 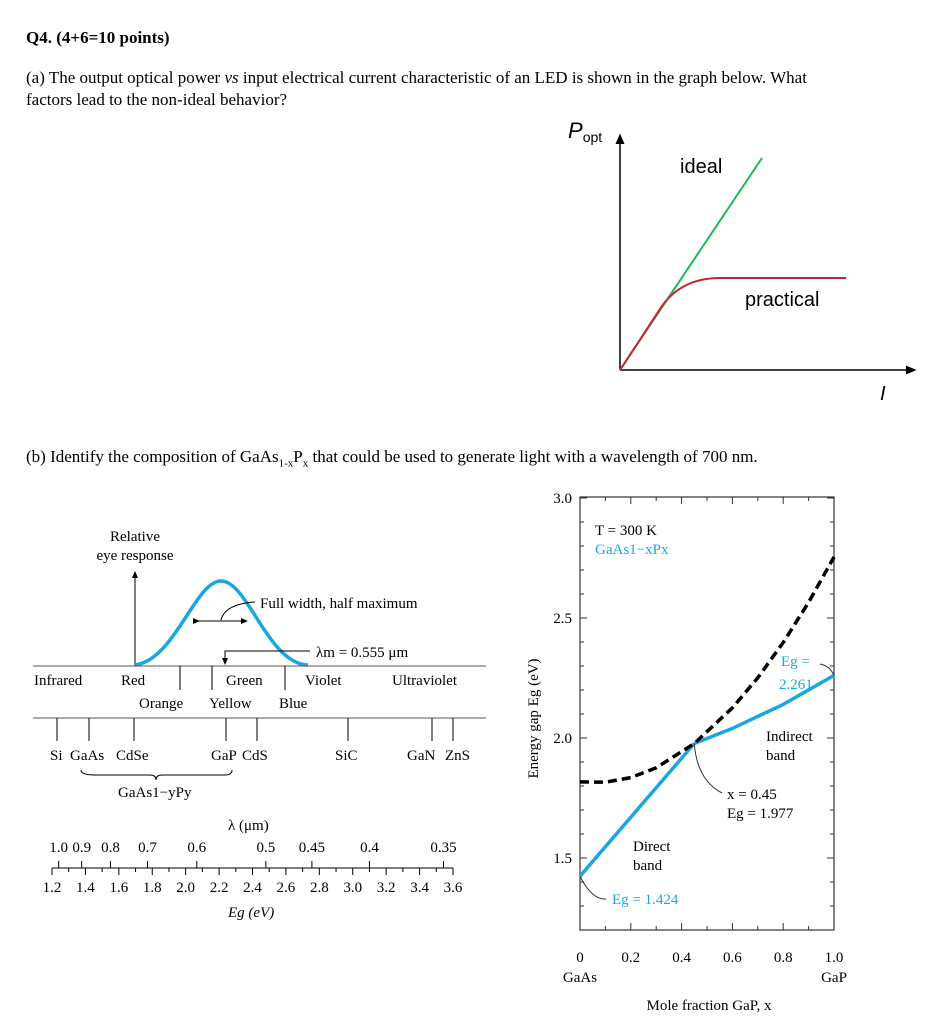 What do you see at coordinates (630, 958) in the screenshot?
I see `x-tick-label: 0.2` at bounding box center [630, 958].